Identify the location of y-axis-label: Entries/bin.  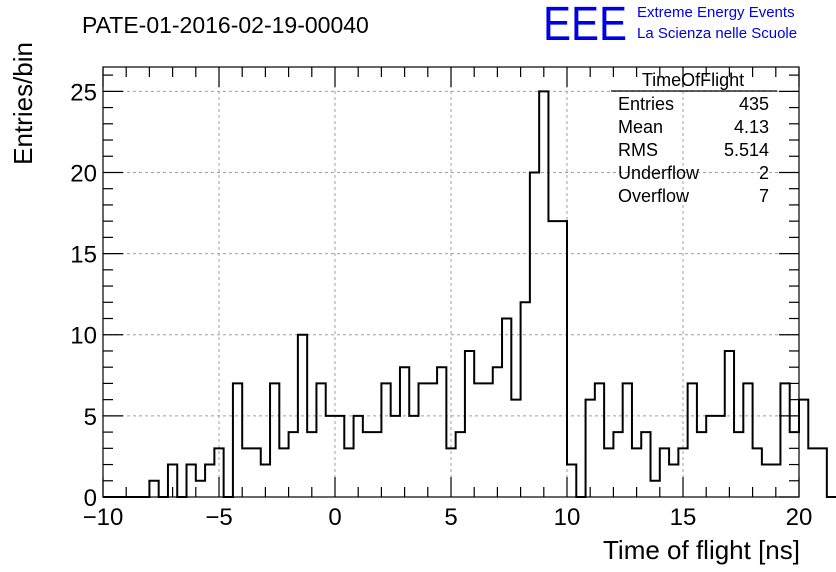
(23, 103).